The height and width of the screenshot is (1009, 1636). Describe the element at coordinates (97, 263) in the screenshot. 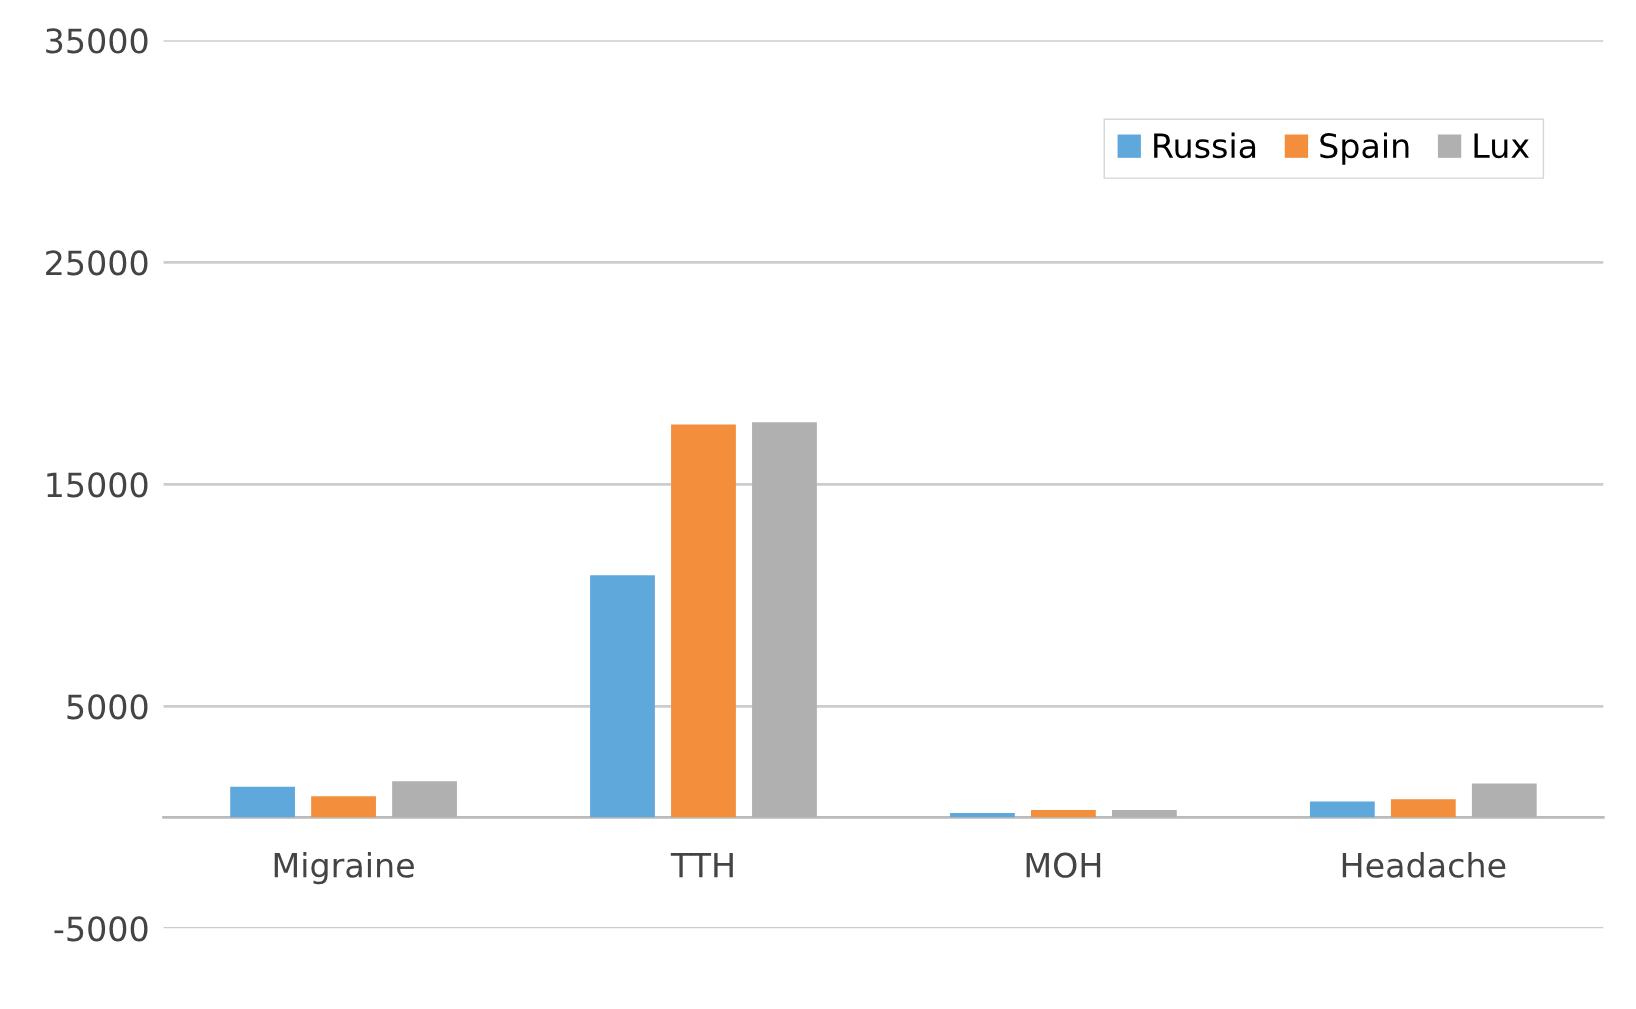

I see `y-tick-label: 25000` at that location.